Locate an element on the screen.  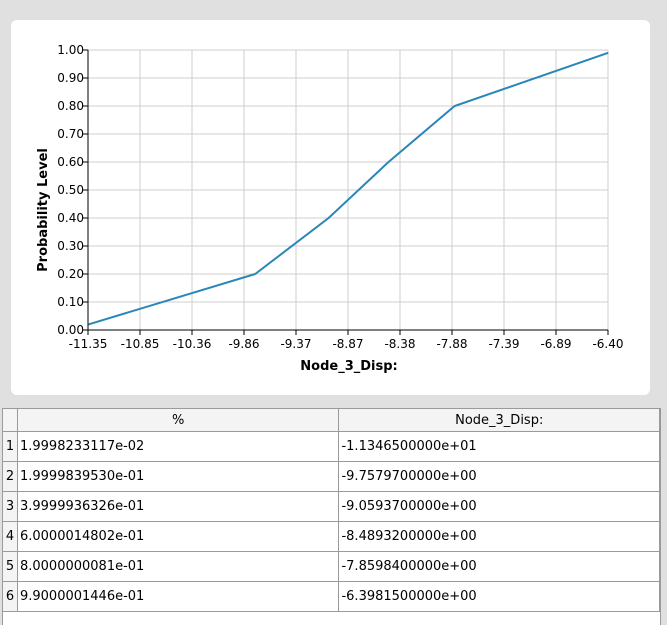
row-index: 4 is located at coordinates (10, 537).